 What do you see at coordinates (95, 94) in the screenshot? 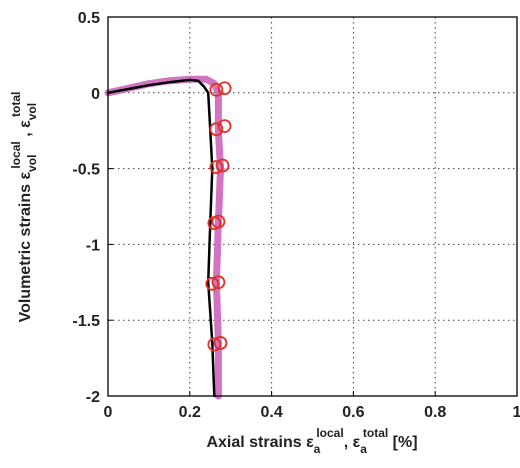
I see `y-tick-label: 0` at bounding box center [95, 94].